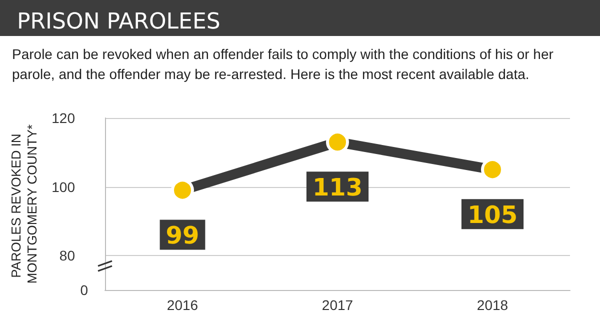 This screenshot has width=600, height=330. What do you see at coordinates (24, 204) in the screenshot?
I see `y-axis-title: PAROLES REVOKED IN MONTGOMERY COUNTY*` at bounding box center [24, 204].